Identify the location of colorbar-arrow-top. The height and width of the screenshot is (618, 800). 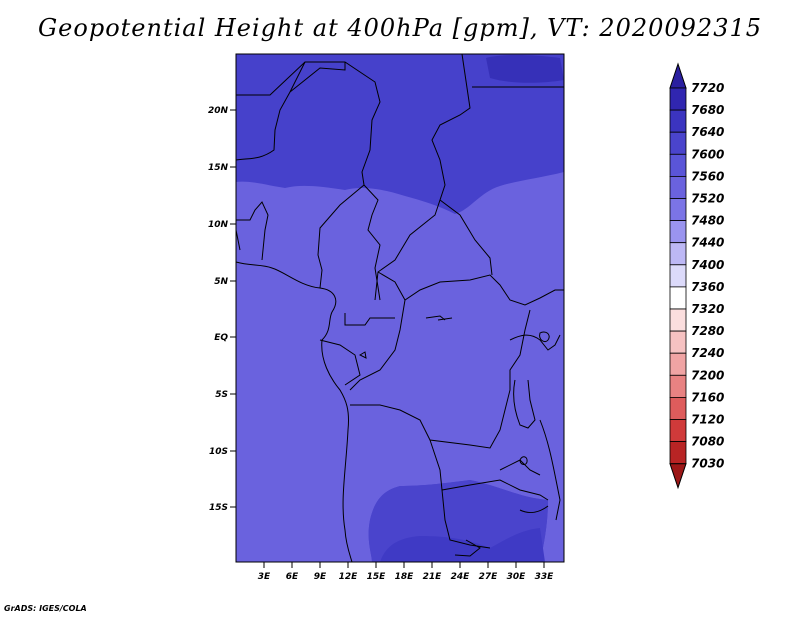
(678, 75).